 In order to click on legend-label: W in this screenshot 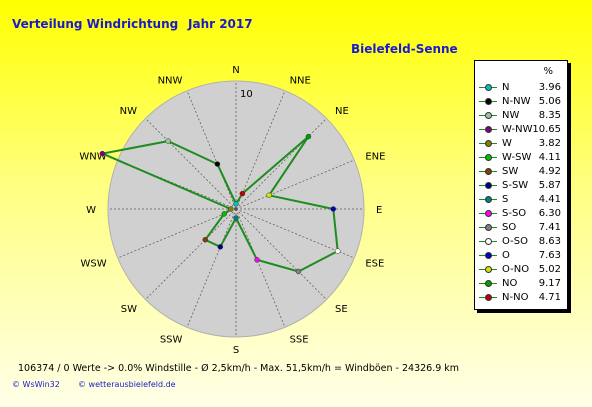, I will do `click(507, 143)`.